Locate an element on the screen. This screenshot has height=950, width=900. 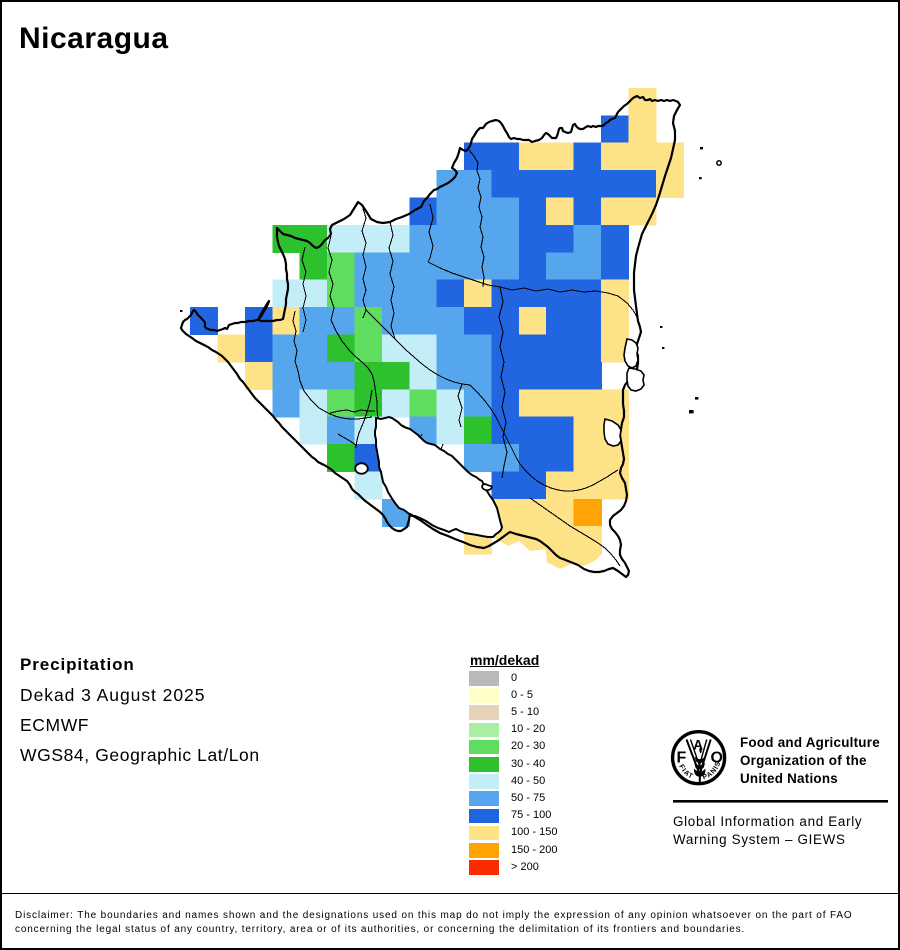
svg-text: A is located at coordinates (698, 745).